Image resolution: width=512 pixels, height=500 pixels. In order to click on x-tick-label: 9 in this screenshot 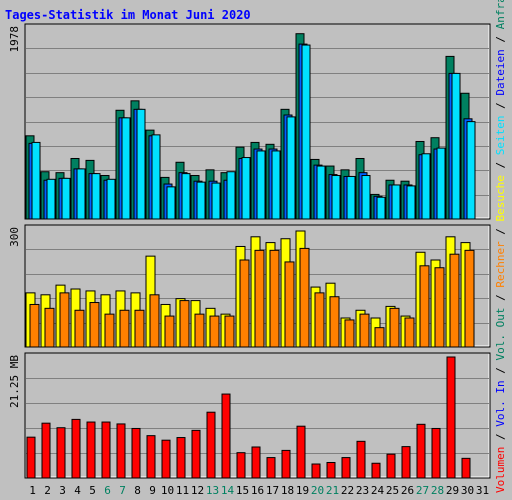, I will do `click(152, 490)`.